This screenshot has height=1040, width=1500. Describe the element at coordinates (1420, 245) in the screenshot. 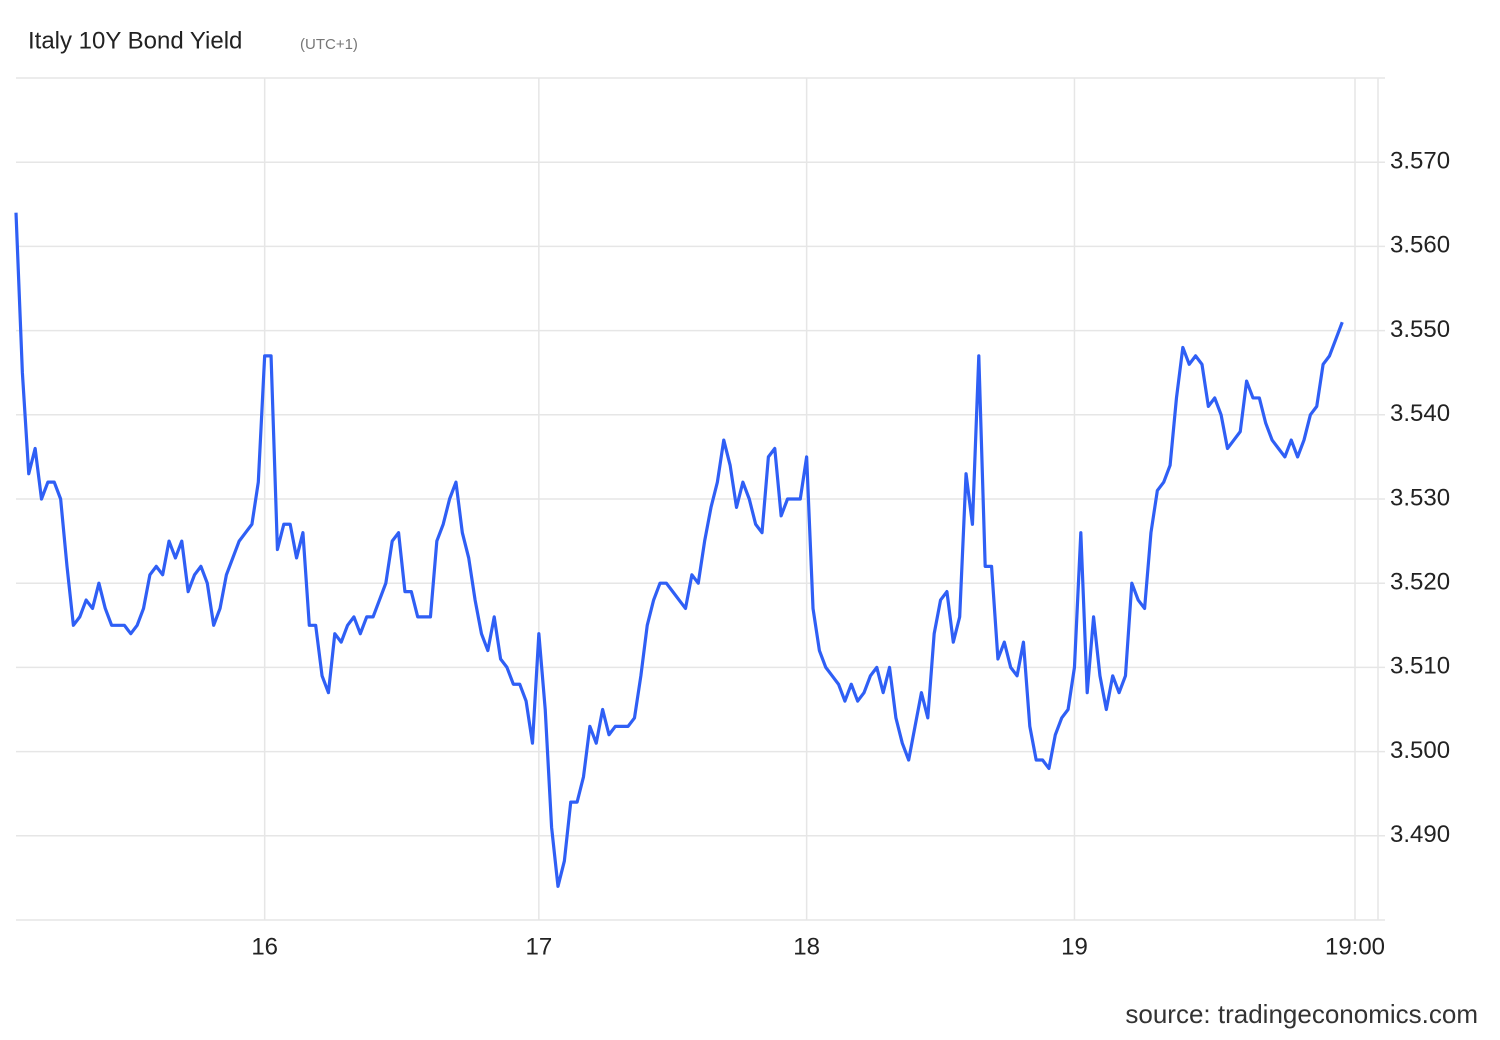

I see `y-tick-label: 3.560` at that location.